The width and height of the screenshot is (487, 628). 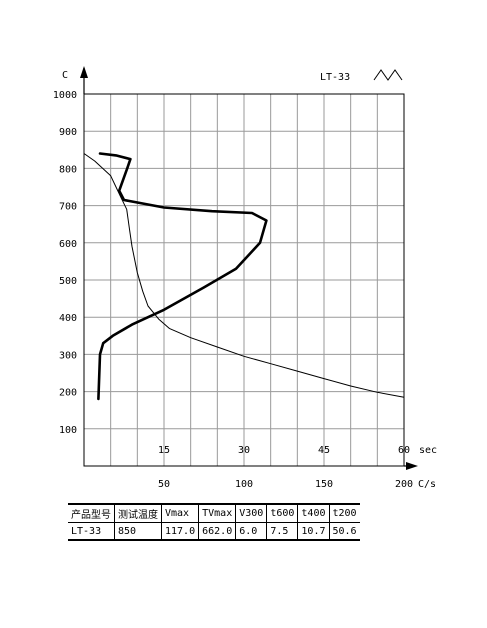 I want to click on header-t600: t600, so click(x=282, y=513).